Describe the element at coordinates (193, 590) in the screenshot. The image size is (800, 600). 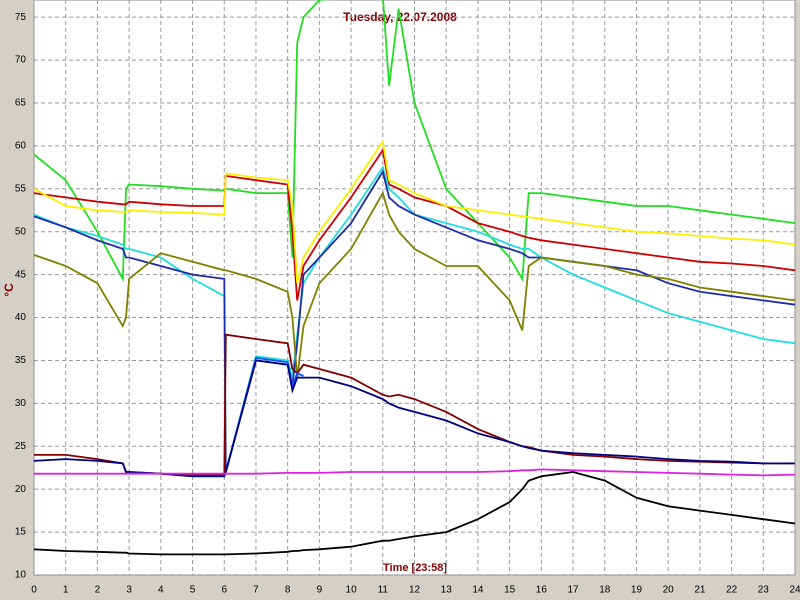
I see `x-tick-label: 5` at that location.